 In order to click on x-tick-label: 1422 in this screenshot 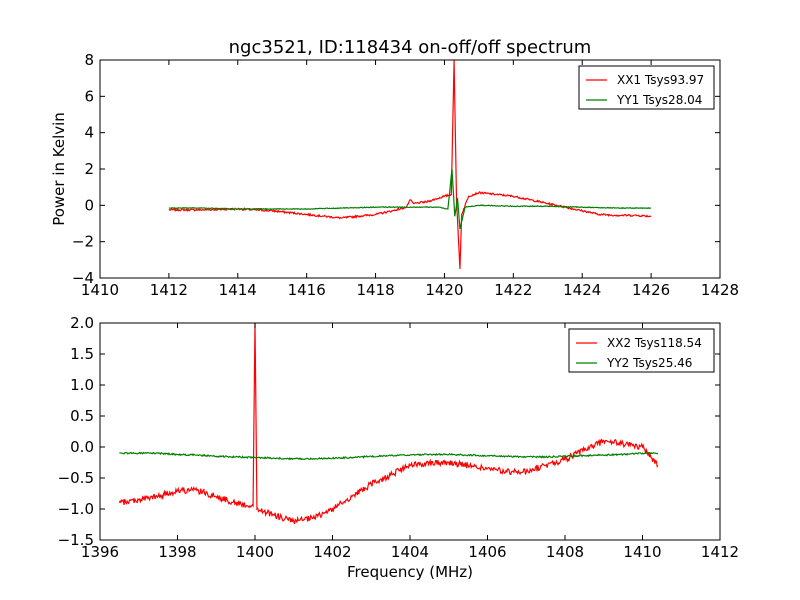, I will do `click(513, 290)`.